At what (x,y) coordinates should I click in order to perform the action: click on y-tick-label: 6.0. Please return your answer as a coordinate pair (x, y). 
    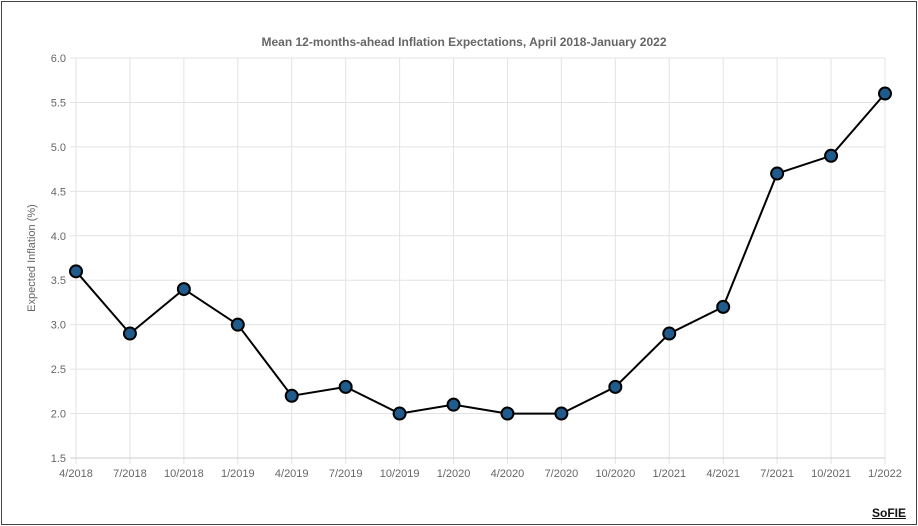
    Looking at the image, I should click on (58, 59).